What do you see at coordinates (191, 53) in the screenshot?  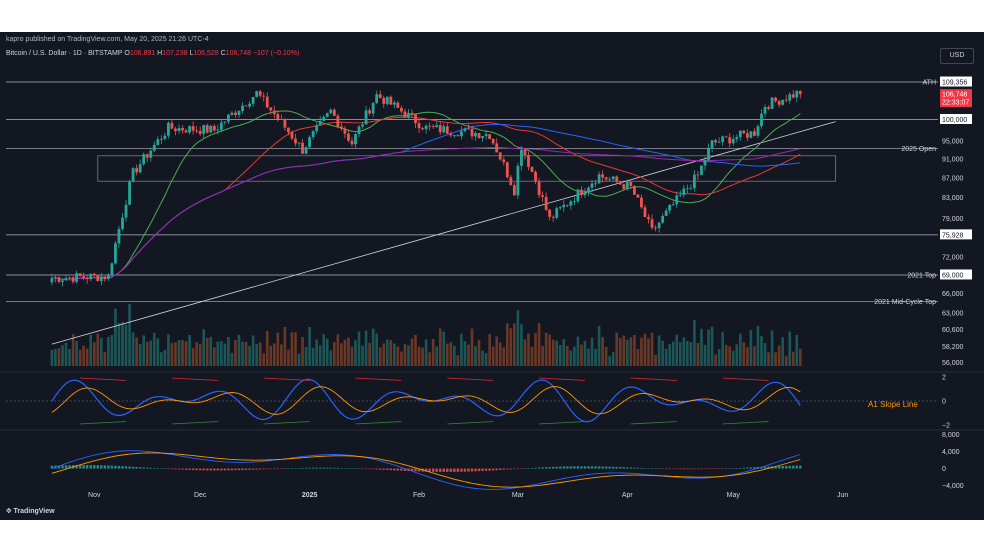 I see `low-label: L` at bounding box center [191, 53].